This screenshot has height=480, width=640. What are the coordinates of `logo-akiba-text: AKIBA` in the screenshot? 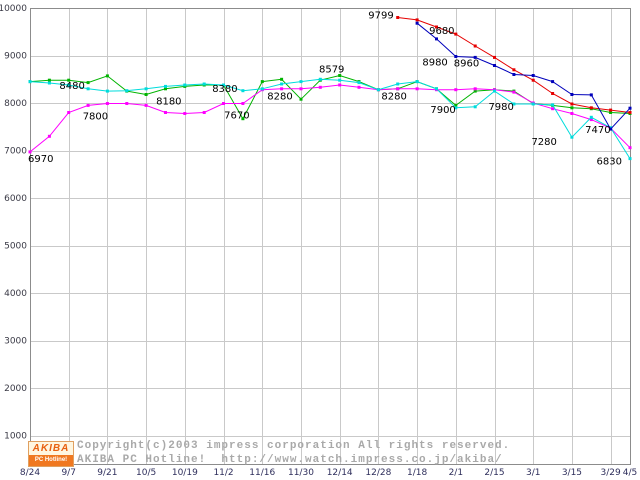 It's located at (51, 448).